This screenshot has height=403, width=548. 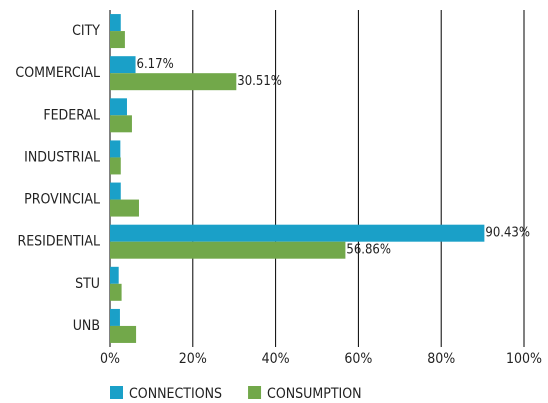 I want to click on y-tick-label: FEDERAL, so click(x=71, y=115).